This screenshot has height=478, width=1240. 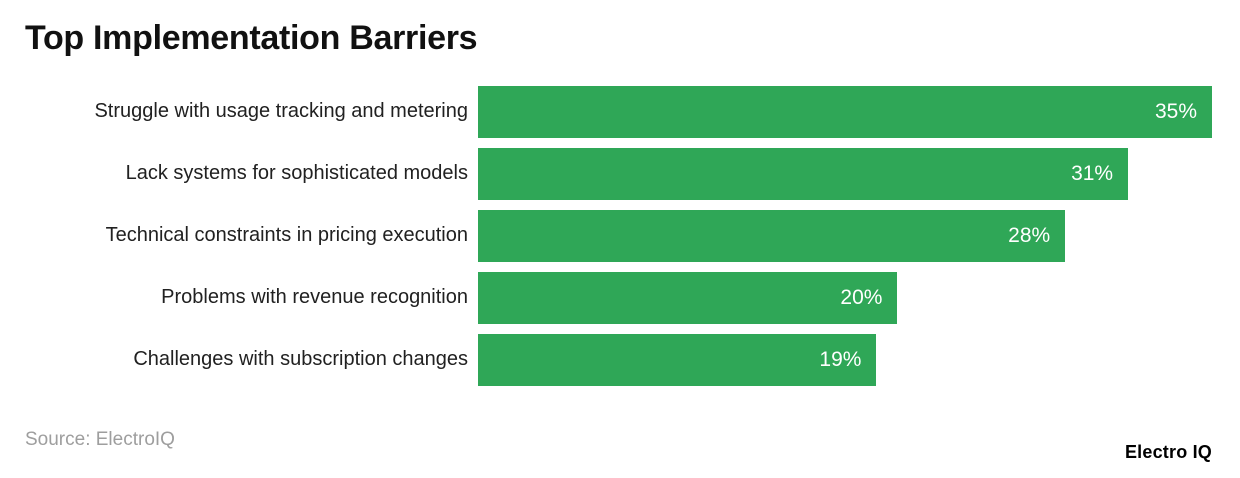 What do you see at coordinates (840, 359) in the screenshot?
I see `bar-value-label: 19%` at bounding box center [840, 359].